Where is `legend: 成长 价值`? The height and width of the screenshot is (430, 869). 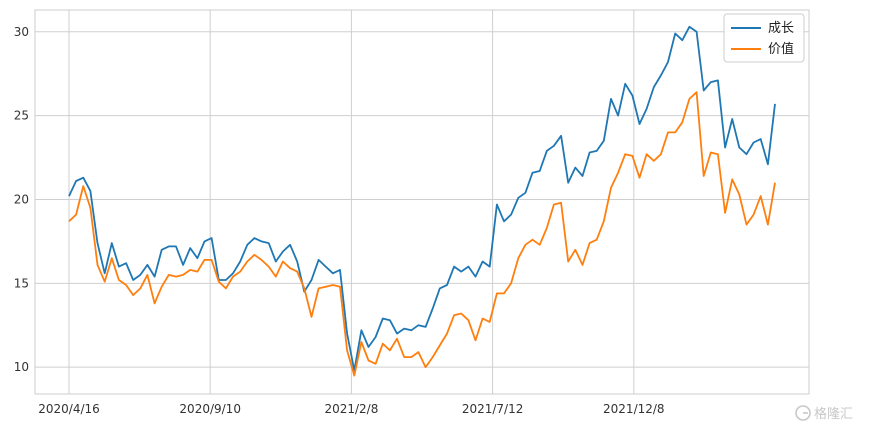 legend: 成长 价值 is located at coordinates (764, 38).